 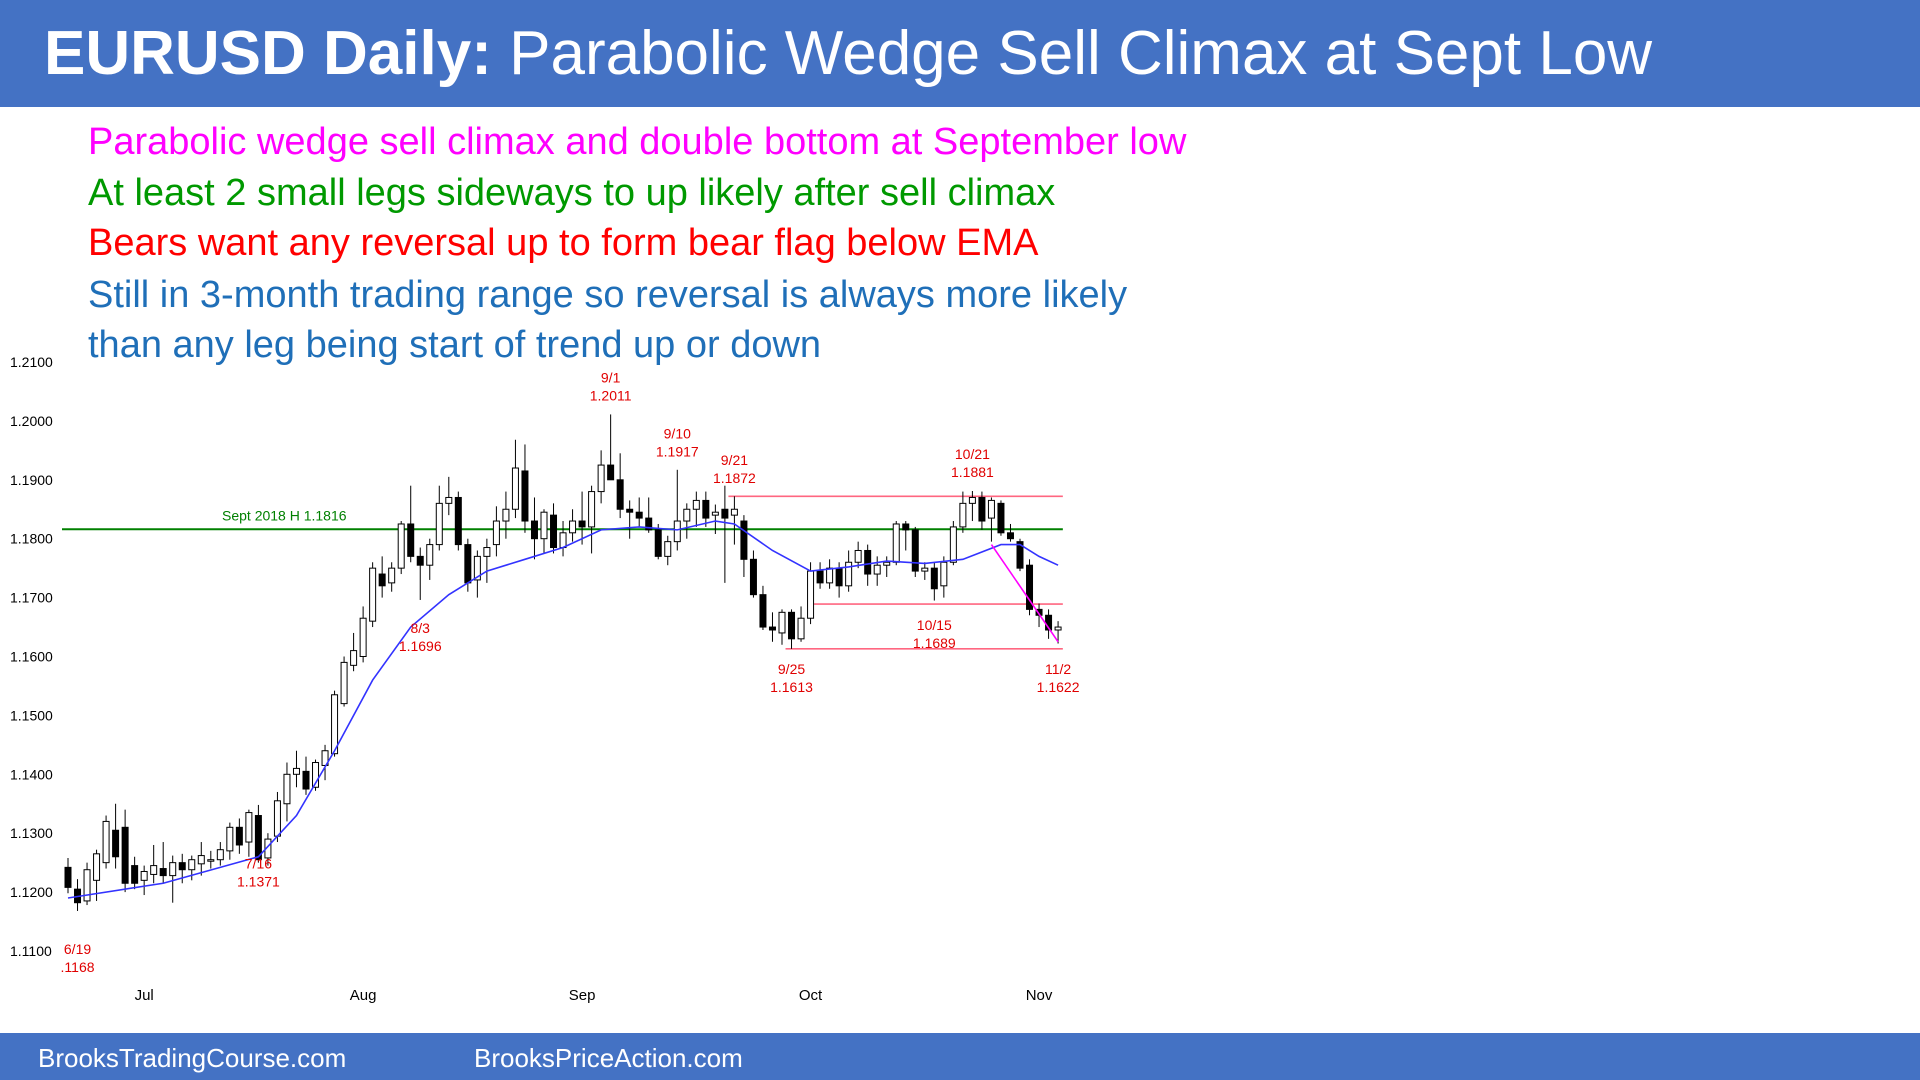 What do you see at coordinates (31, 715) in the screenshot?
I see `y-tick-label: 1.1500` at bounding box center [31, 715].